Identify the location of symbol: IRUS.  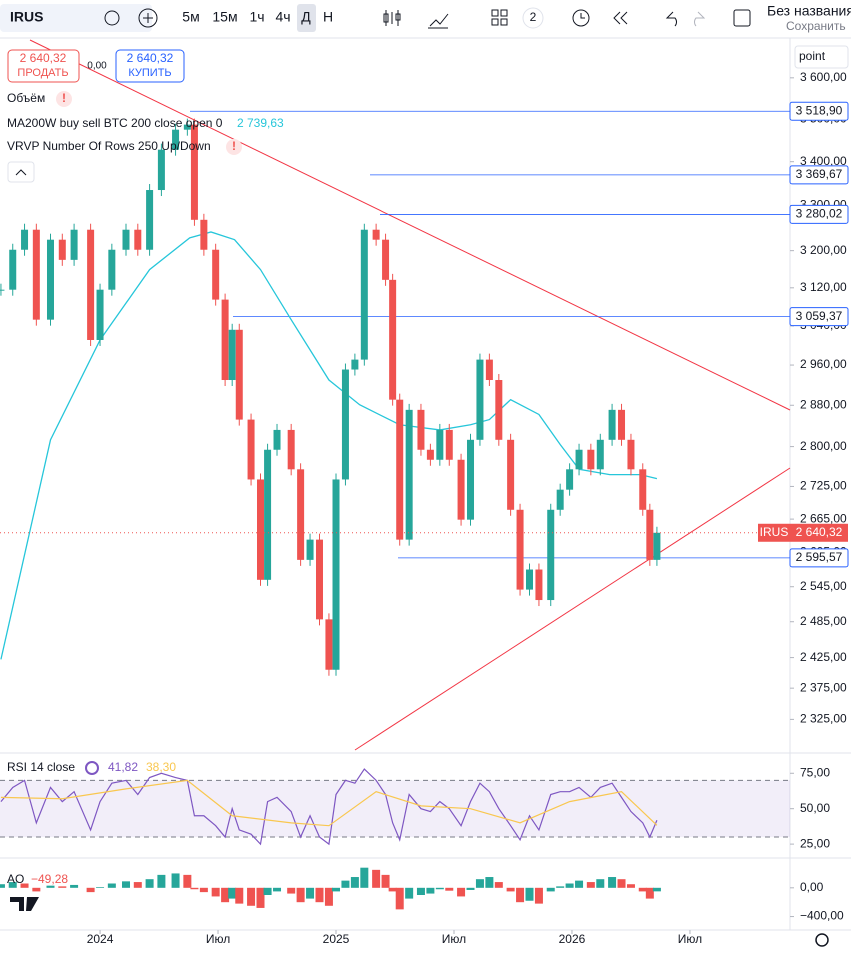
(26, 17).